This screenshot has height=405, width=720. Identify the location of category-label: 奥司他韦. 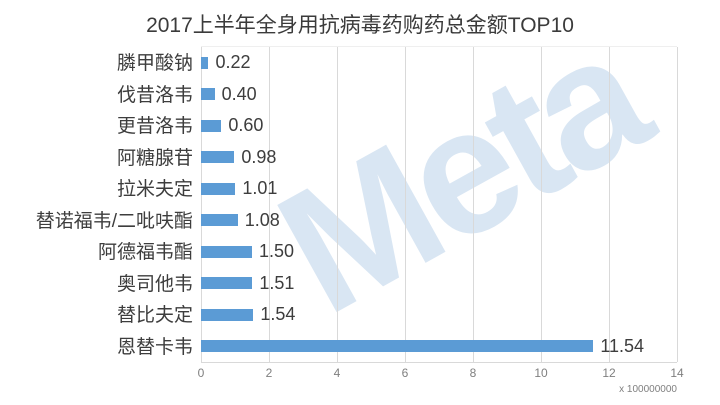
(154, 284).